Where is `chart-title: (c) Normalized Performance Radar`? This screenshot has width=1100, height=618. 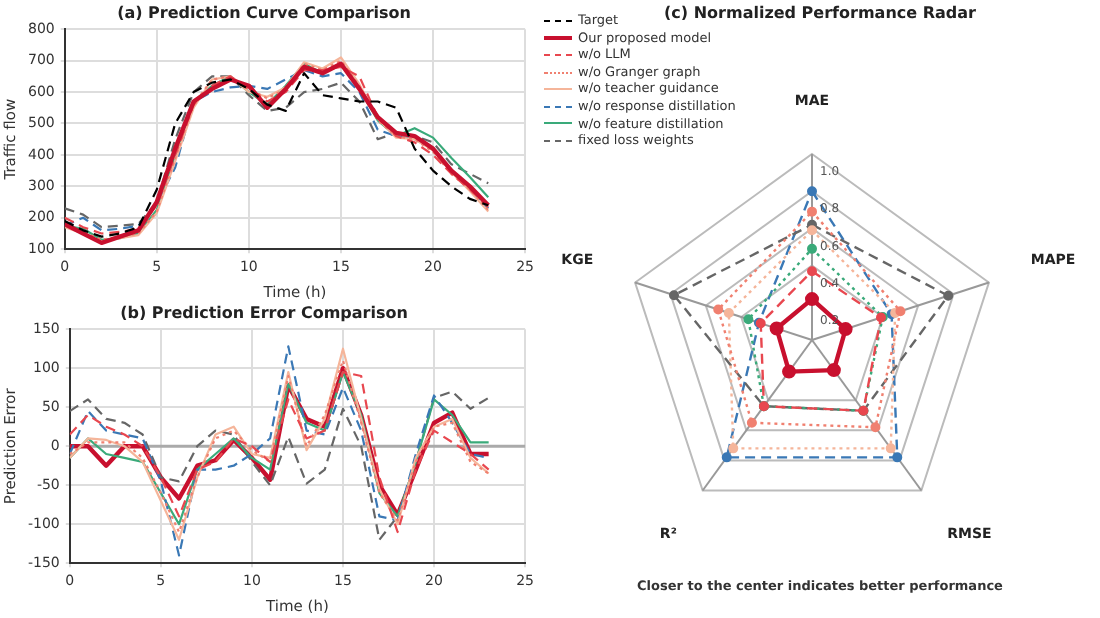 chart-title: (c) Normalized Performance Radar is located at coordinates (820, 12).